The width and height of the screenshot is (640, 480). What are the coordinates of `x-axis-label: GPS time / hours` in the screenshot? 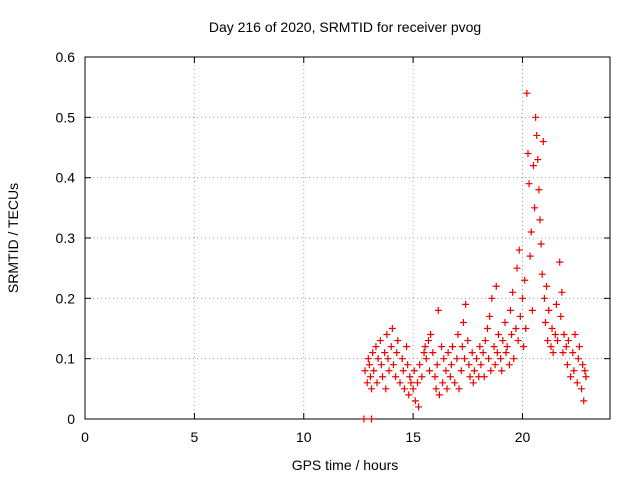 It's located at (345, 465).